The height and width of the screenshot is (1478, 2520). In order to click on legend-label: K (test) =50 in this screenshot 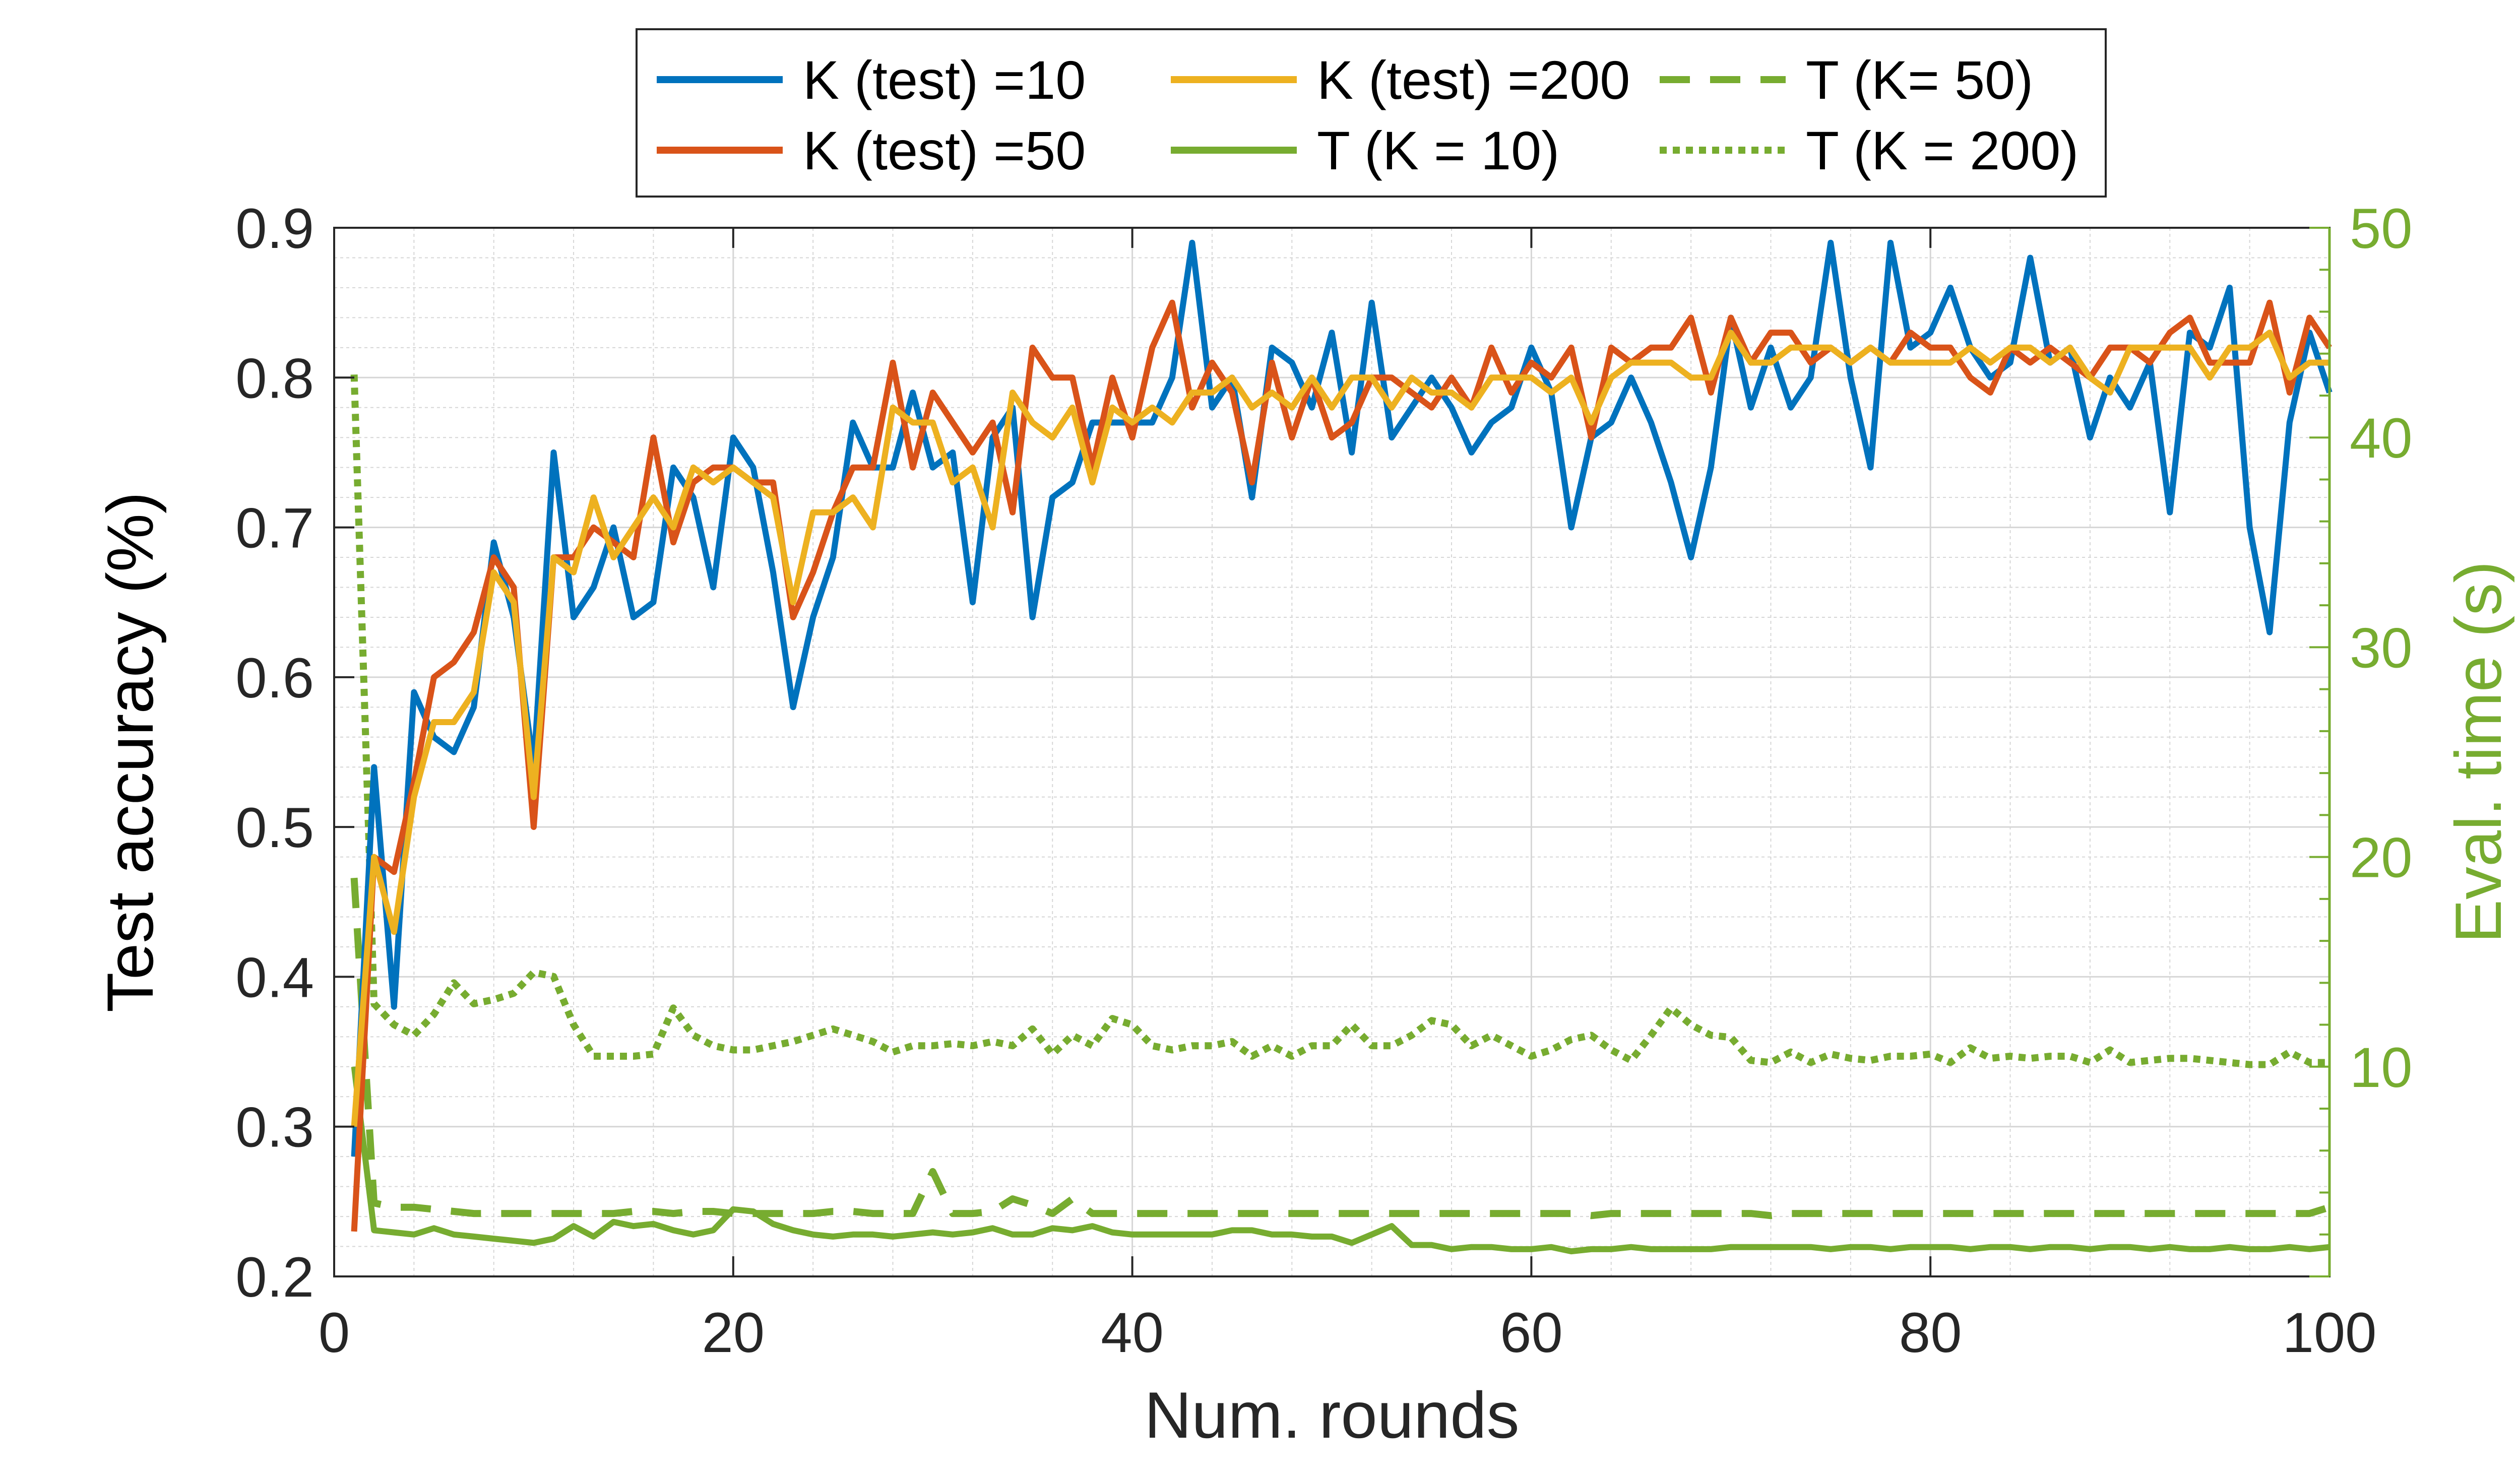, I will do `click(945, 150)`.